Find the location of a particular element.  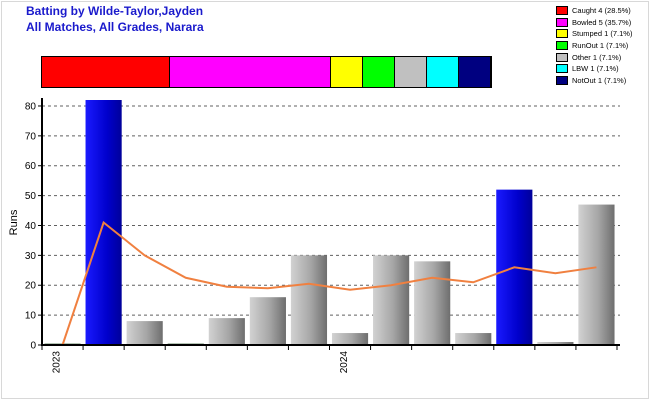

legend-item: RunOut 1 (7.1%) is located at coordinates (603, 46).